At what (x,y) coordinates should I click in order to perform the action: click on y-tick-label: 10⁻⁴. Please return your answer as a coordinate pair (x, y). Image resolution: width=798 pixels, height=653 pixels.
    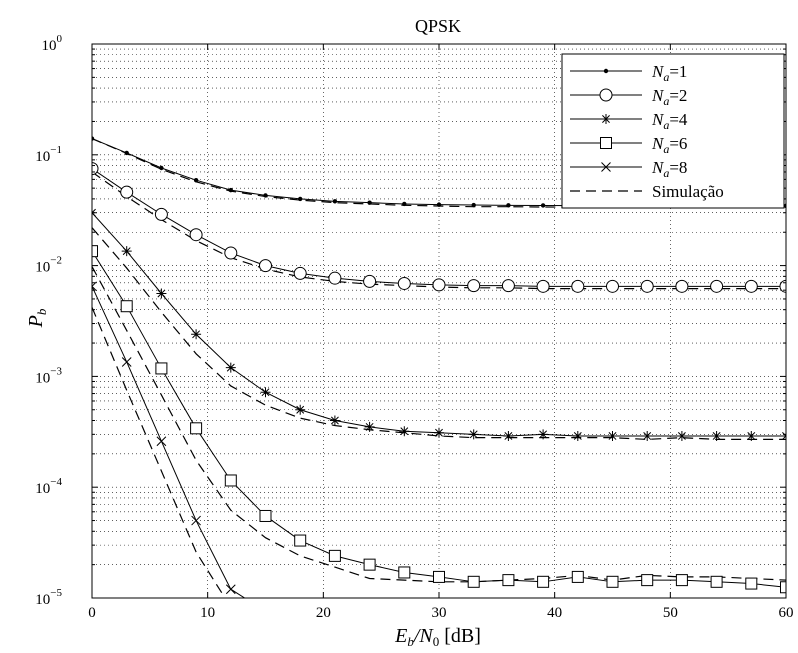
    Looking at the image, I should click on (48, 486).